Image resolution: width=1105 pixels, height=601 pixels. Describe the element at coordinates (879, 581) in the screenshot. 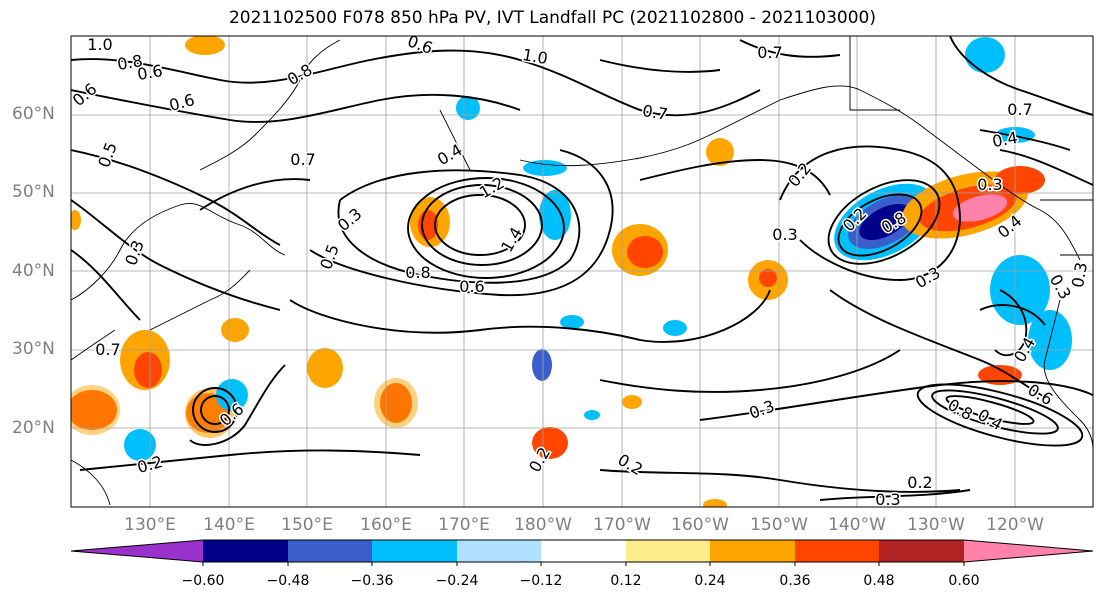

I see `colorbar-tick-label: 0.48` at that location.